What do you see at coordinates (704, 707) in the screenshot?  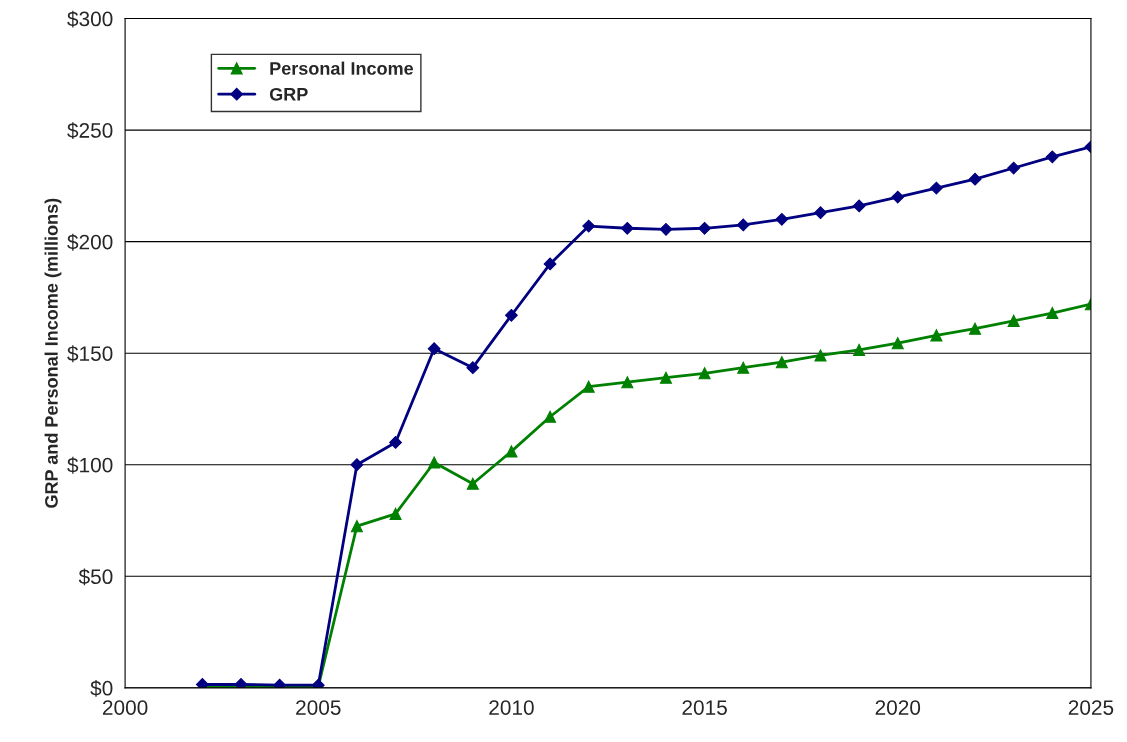 I see `x-tick-label: 2015` at bounding box center [704, 707].